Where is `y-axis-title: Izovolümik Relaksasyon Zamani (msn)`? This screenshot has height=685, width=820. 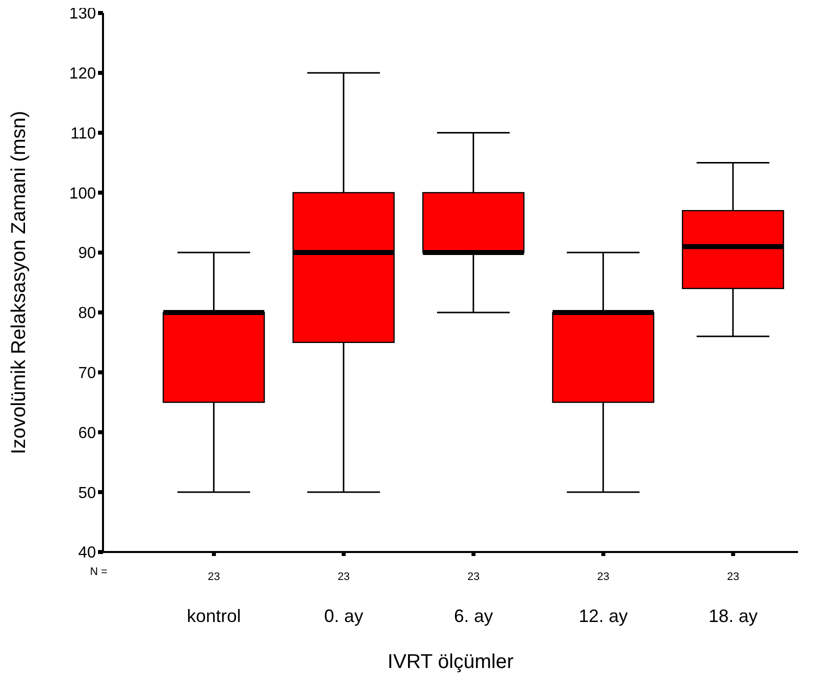
y-axis-title: Izovolümik Relaksasyon Zamani (msn) is located at coordinates (19, 282).